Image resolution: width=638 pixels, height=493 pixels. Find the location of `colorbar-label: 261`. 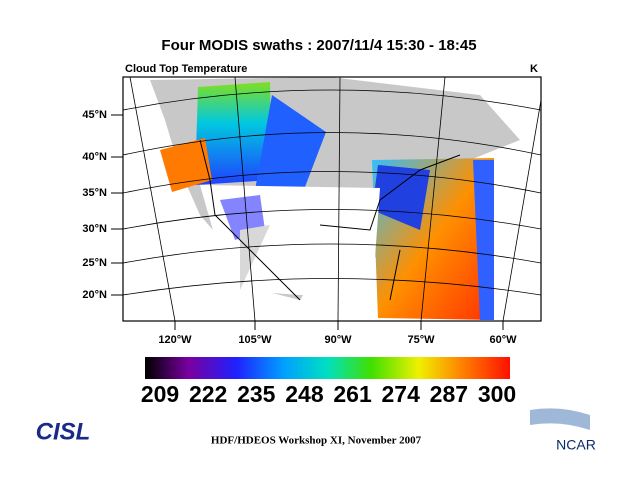

colorbar-label: 261 is located at coordinates (352, 394).